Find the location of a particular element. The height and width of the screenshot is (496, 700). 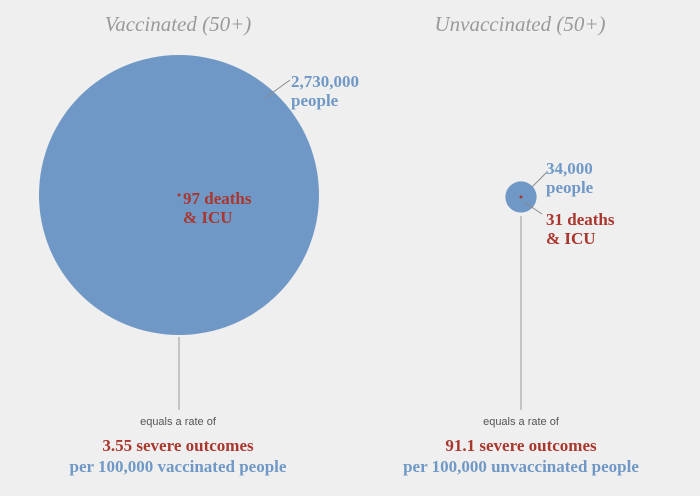

unvaccinated-rate-unit: per 100,000 unvaccinated people is located at coordinates (521, 466).